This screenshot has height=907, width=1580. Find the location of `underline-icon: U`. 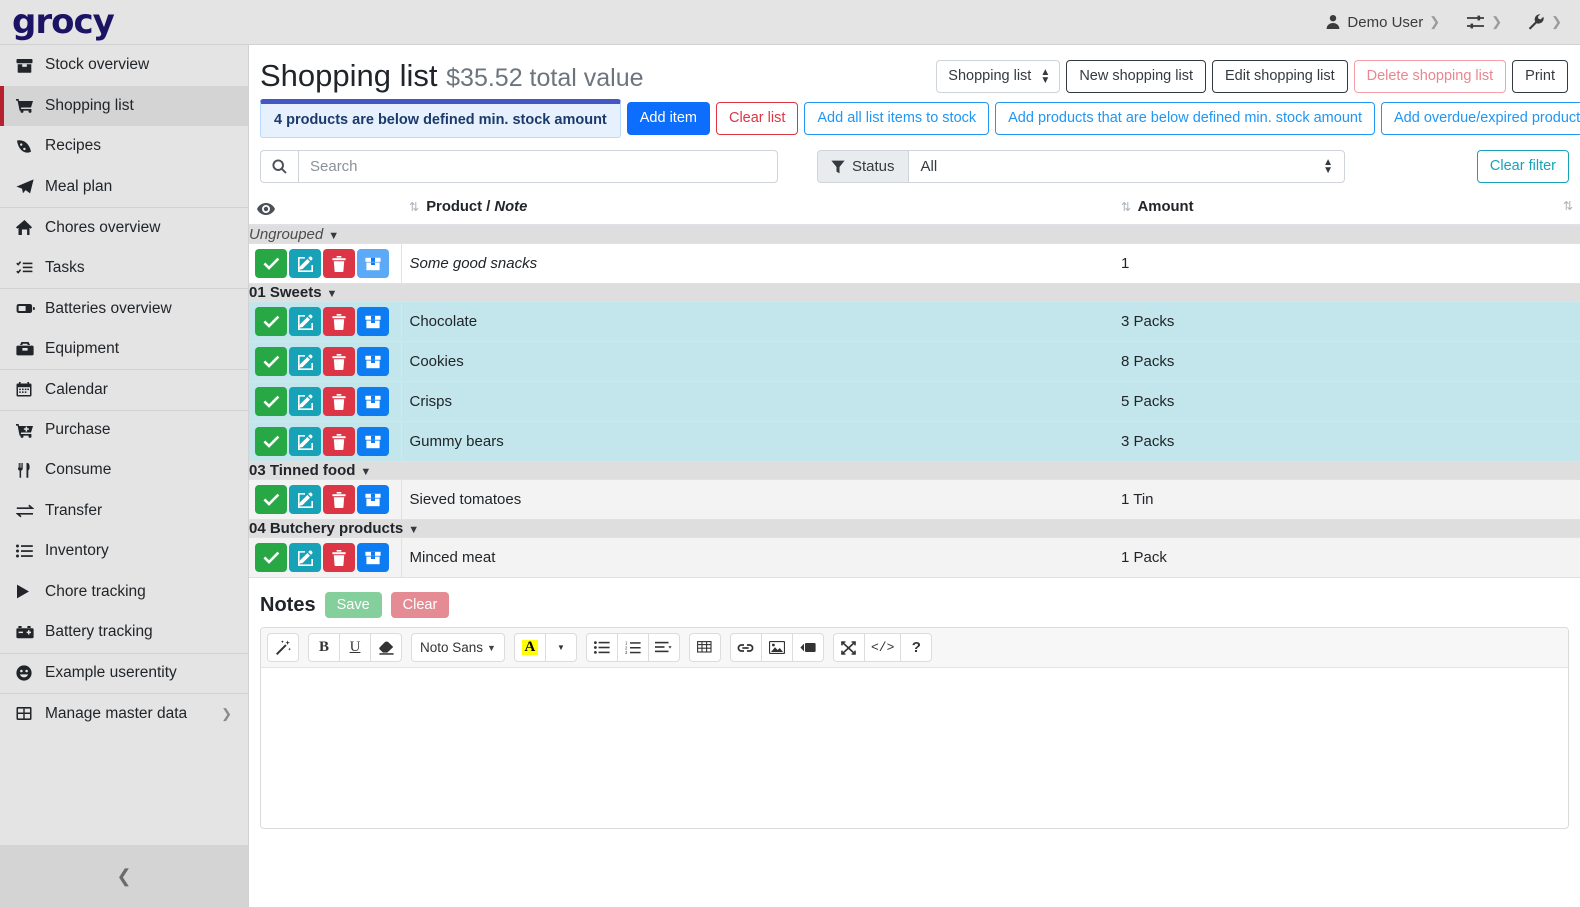

underline-icon: U is located at coordinates (355, 647).